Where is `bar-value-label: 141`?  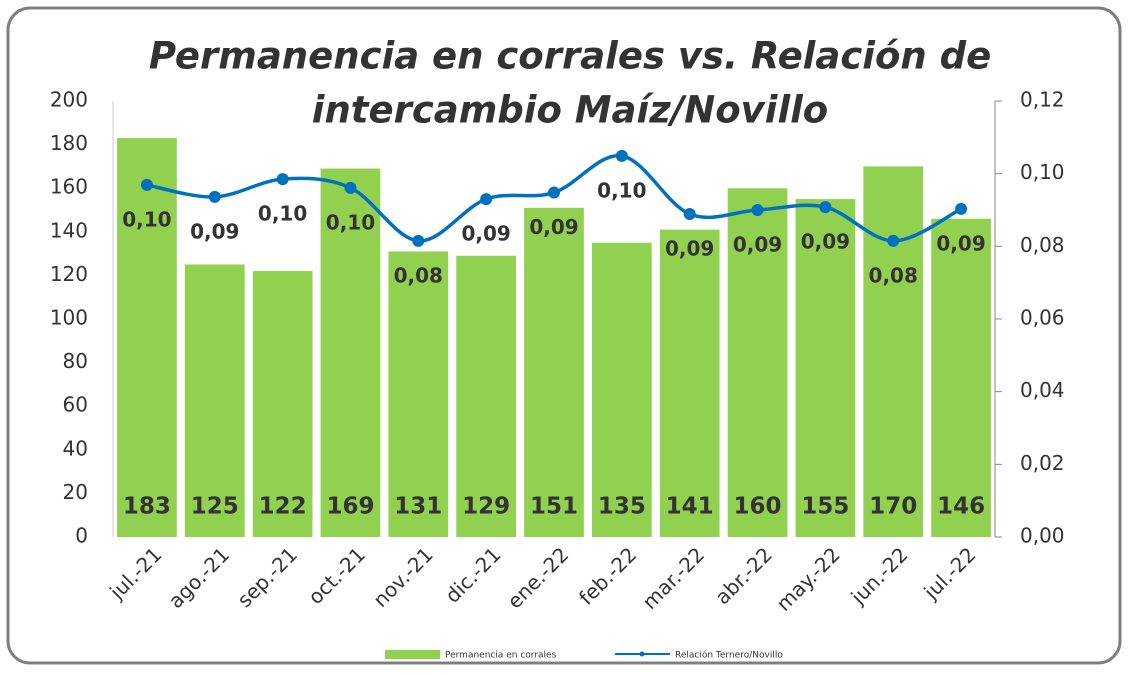 bar-value-label: 141 is located at coordinates (690, 507).